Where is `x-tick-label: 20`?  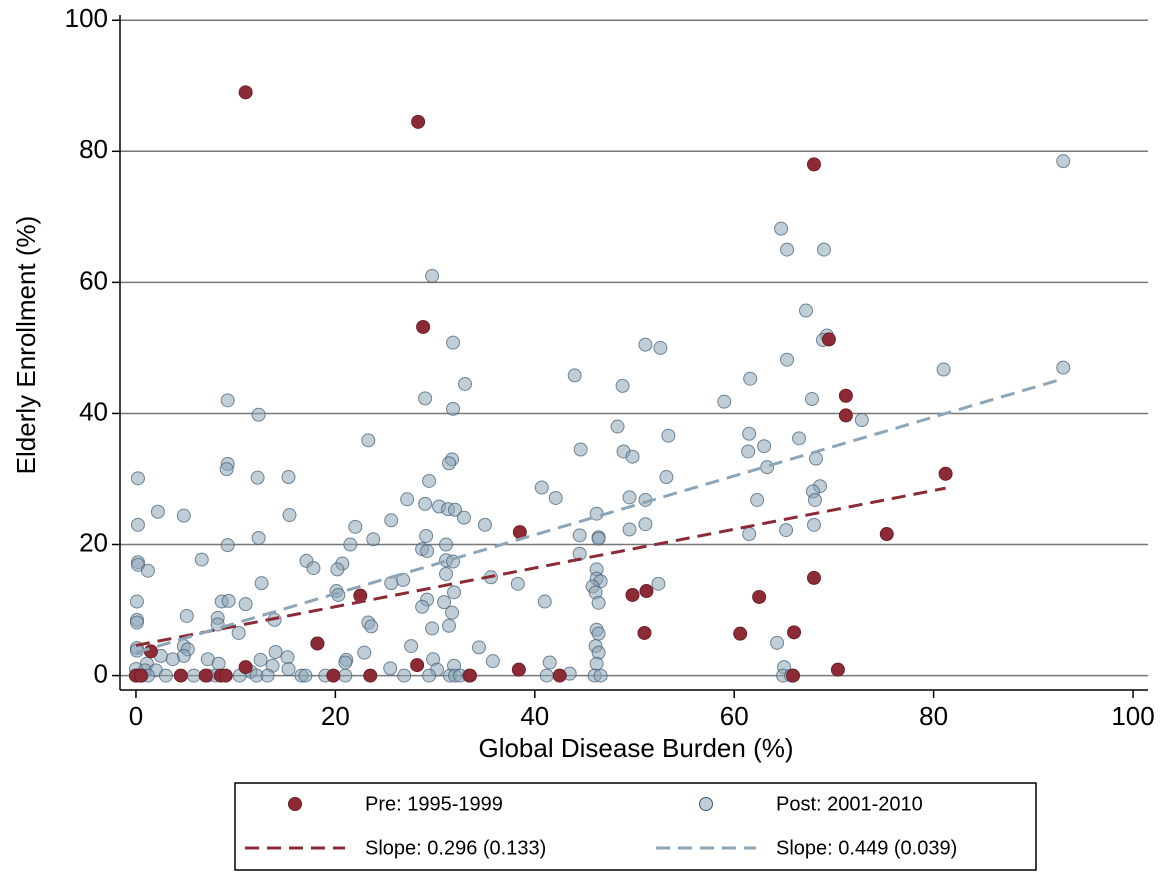 x-tick-label: 20 is located at coordinates (335, 716).